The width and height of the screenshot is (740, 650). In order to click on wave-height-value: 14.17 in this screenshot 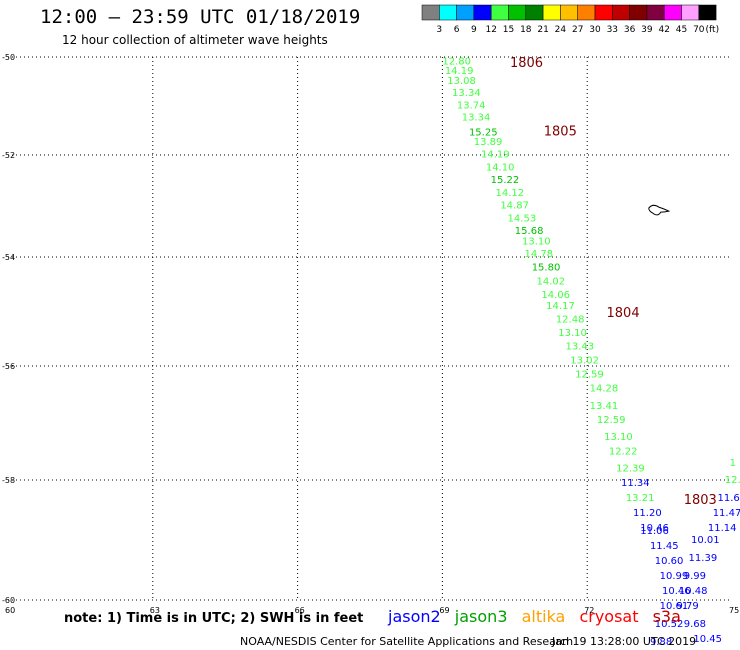, I will do `click(560, 306)`.